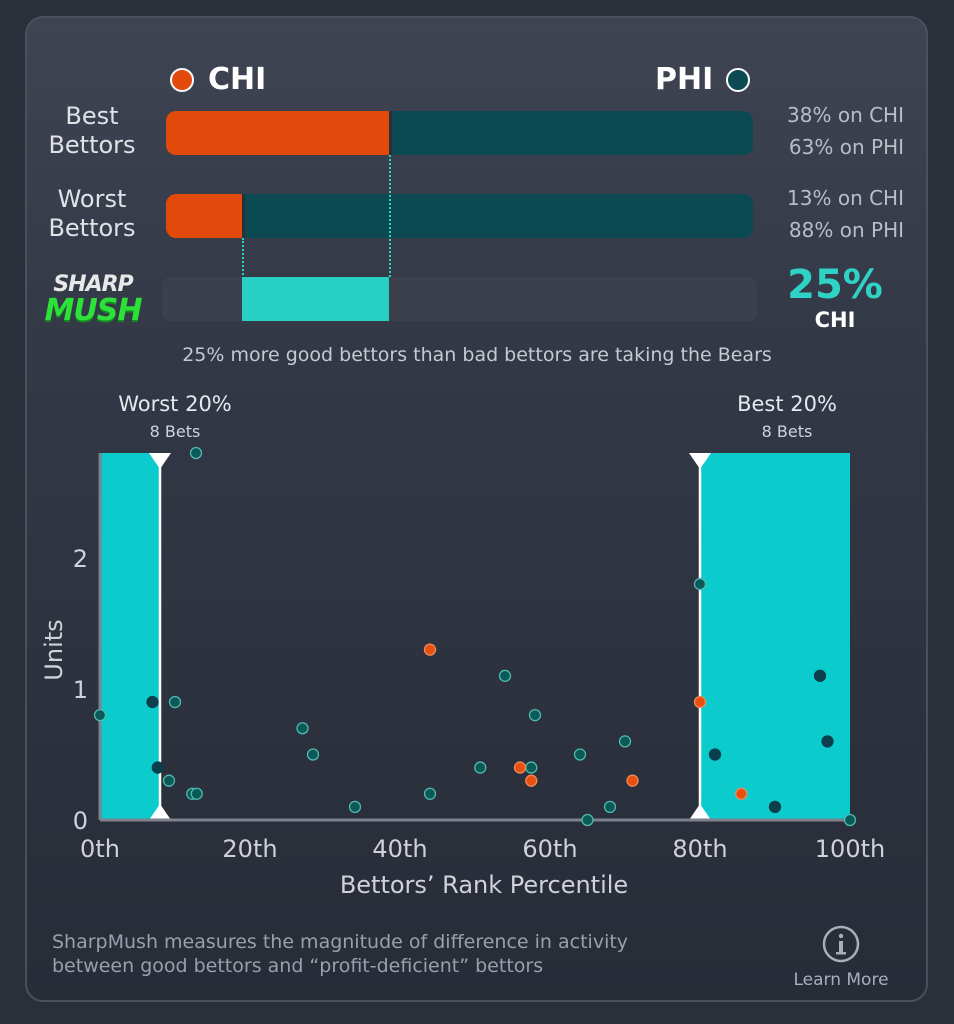 The width and height of the screenshot is (954, 1024). Describe the element at coordinates (92, 116) in the screenshot. I see `row-label-line1: Best` at that location.